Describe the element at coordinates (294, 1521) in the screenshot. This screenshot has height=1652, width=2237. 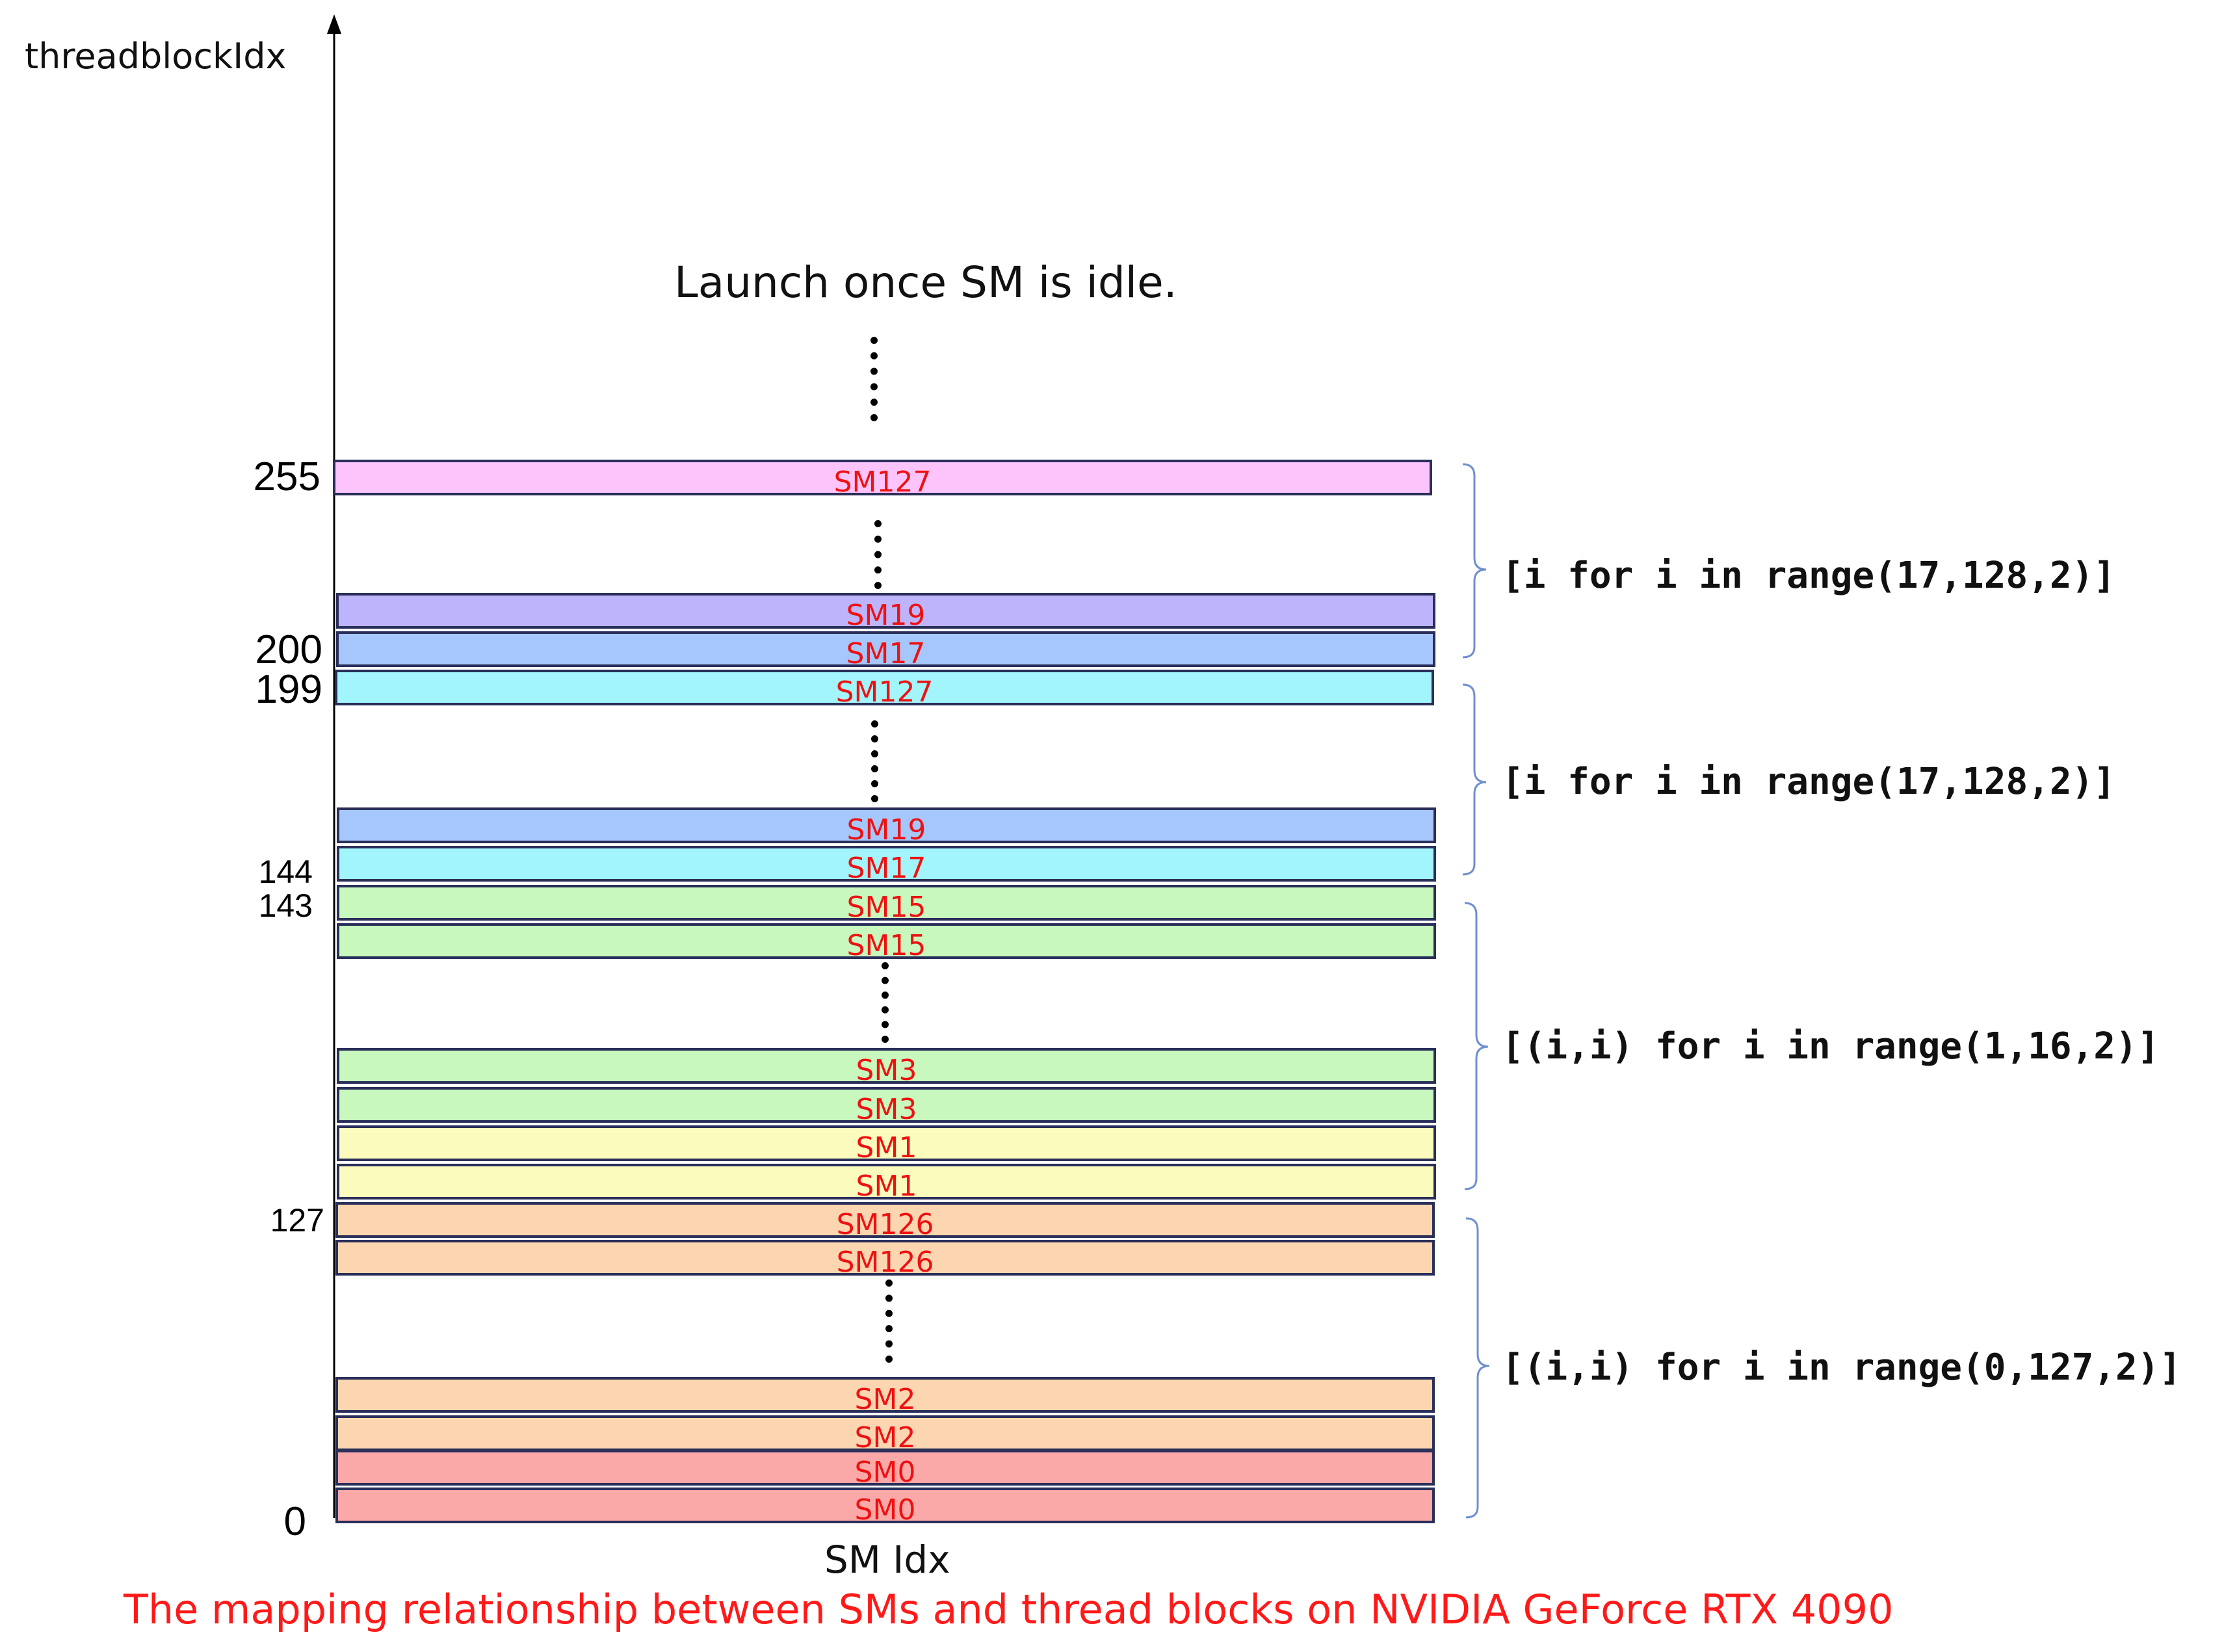
I see `y-tick-0: 0` at that location.